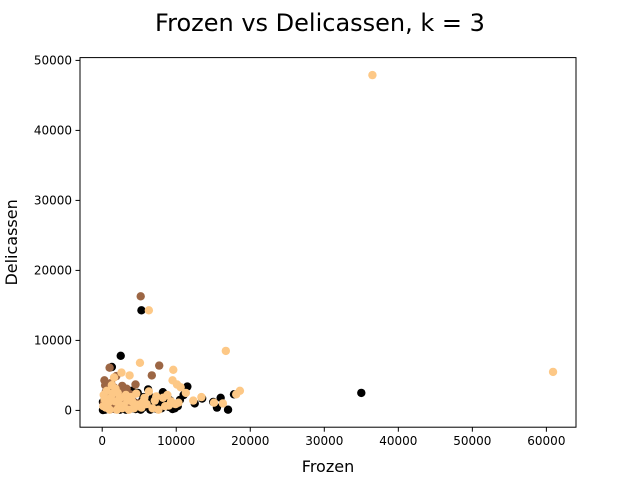  What do you see at coordinates (320, 23) in the screenshot?
I see `chart-title: Frozen vs Delicassen, k = 3` at bounding box center [320, 23].